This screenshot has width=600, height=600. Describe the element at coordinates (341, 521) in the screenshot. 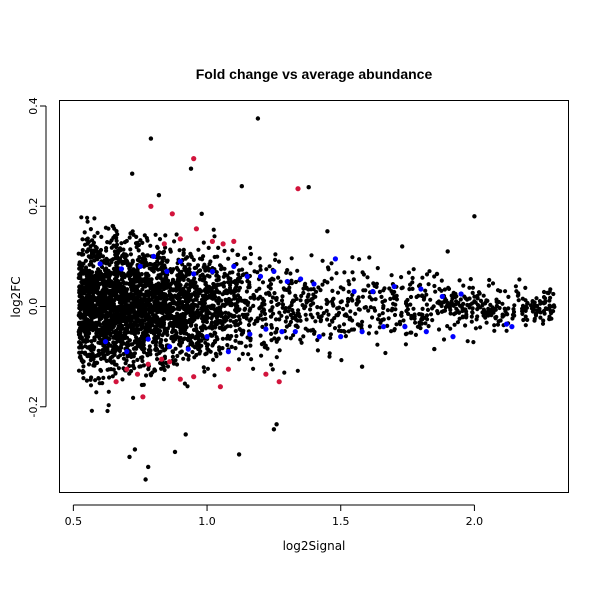

I see `x-tick-label: 1.5` at that location.